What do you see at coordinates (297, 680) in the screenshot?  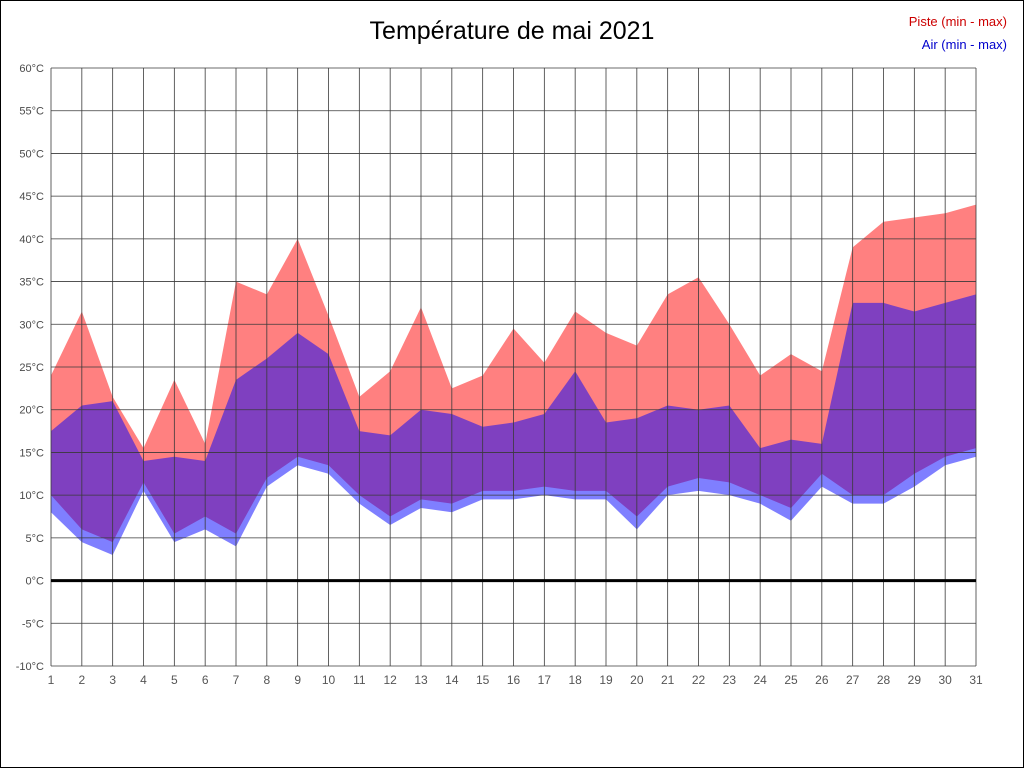 I see `x-tick-label: 9` at bounding box center [297, 680].